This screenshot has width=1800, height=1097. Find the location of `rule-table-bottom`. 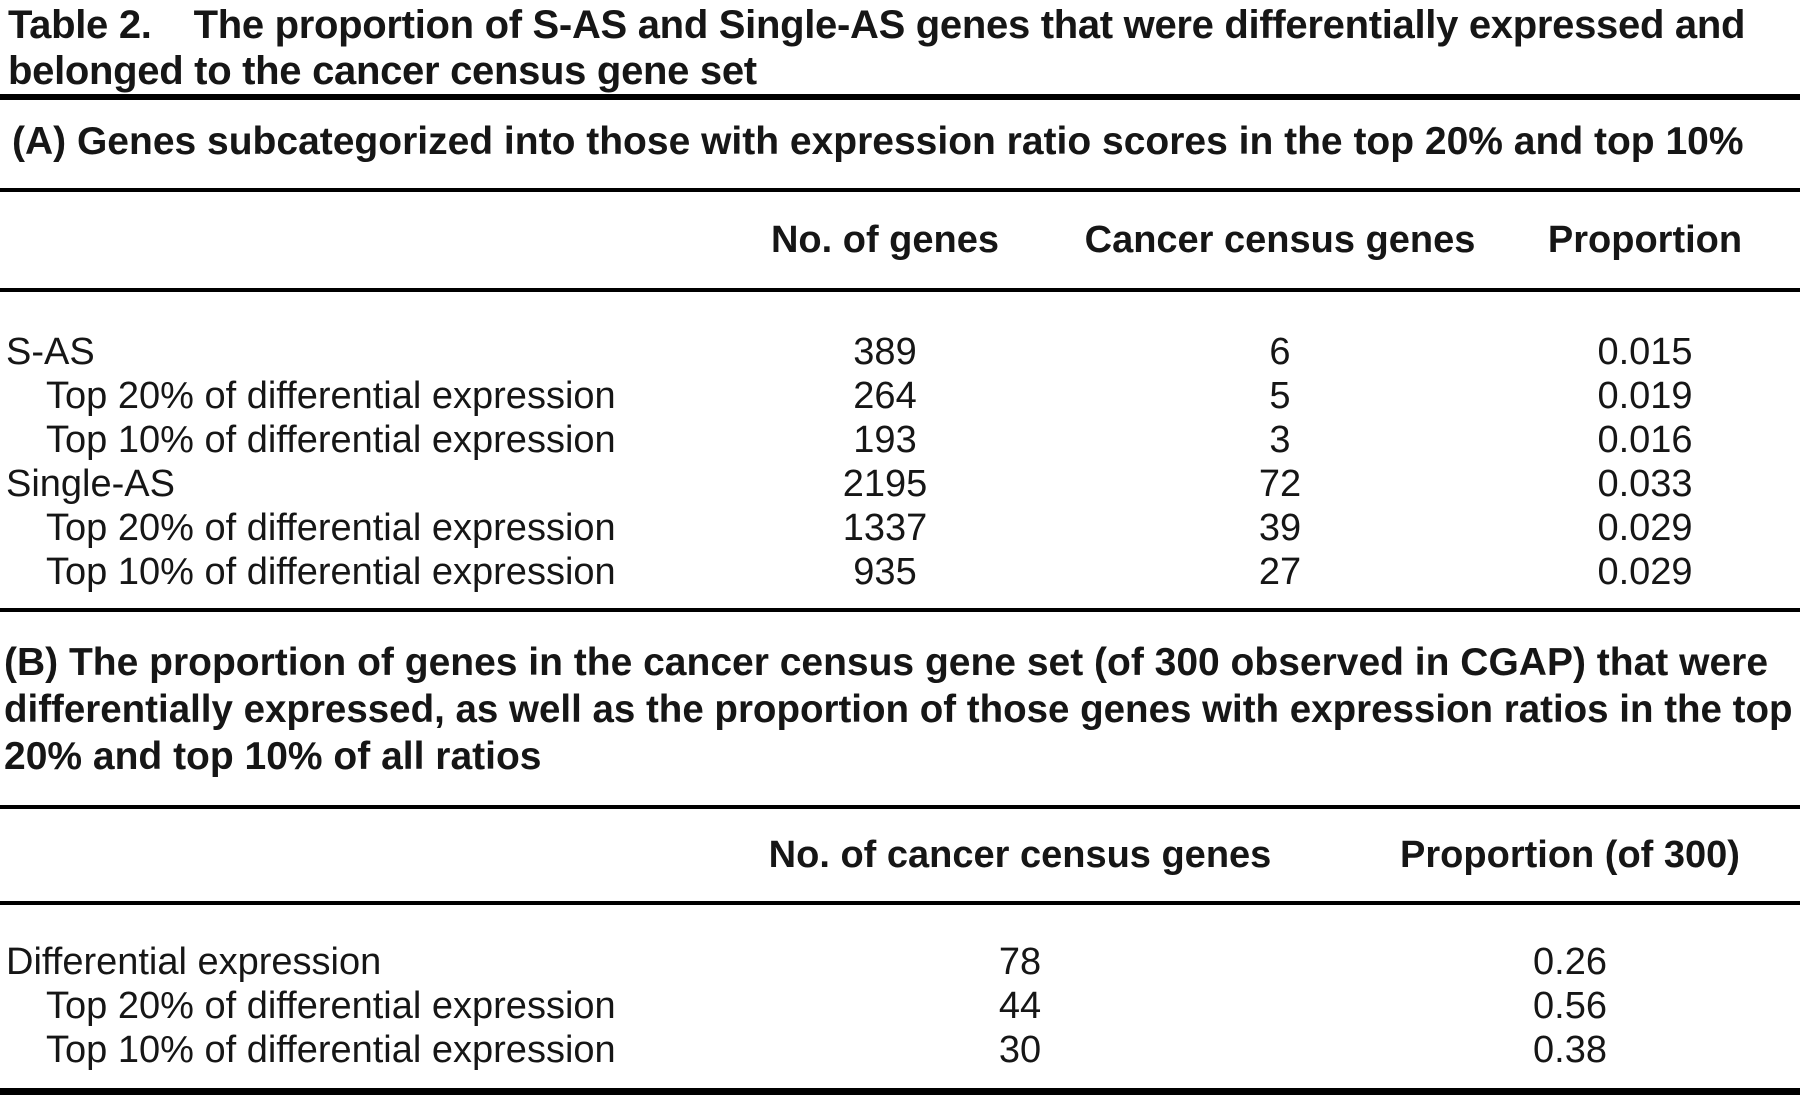

rule-table-bottom is located at coordinates (900, 1091).